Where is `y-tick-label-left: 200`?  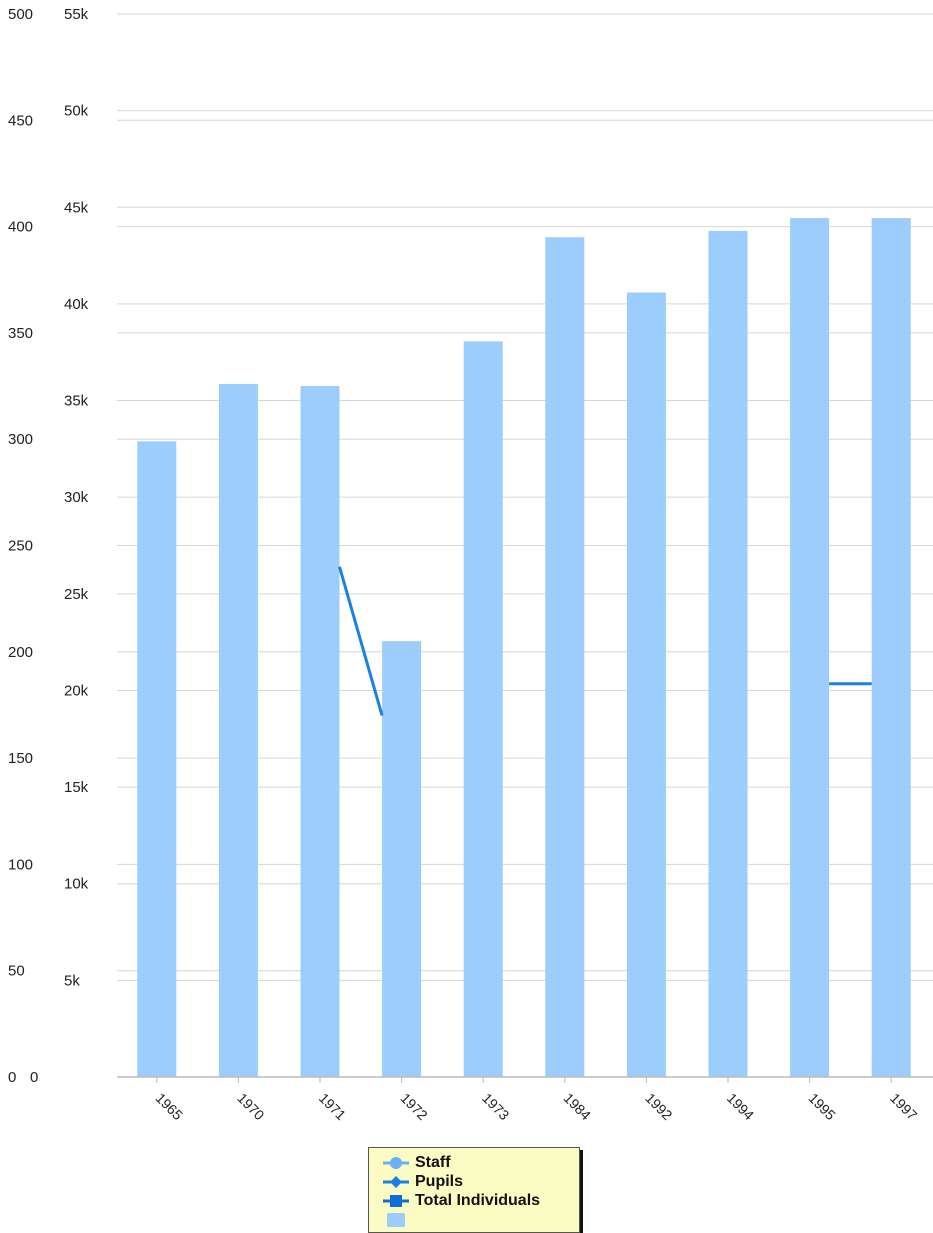
y-tick-label-left: 200 is located at coordinates (20, 652).